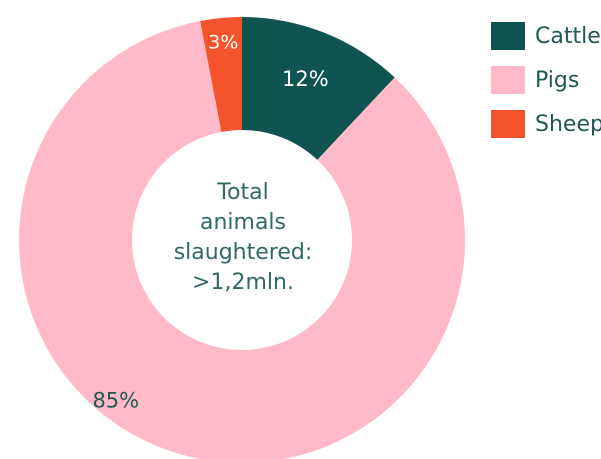  Describe the element at coordinates (305, 79) in the screenshot. I see `data-label-cattle: 12%` at that location.